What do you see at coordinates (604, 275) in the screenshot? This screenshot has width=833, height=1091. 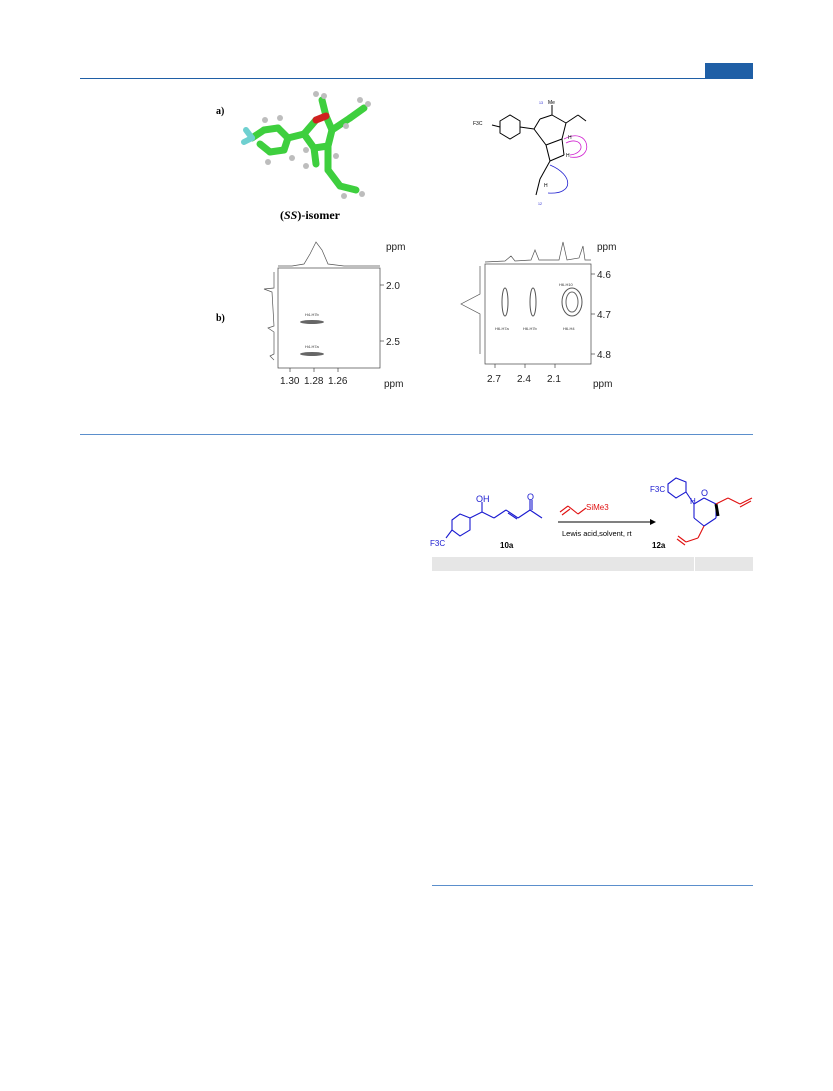 I see `y-tick-label: 4.6` at bounding box center [604, 275].